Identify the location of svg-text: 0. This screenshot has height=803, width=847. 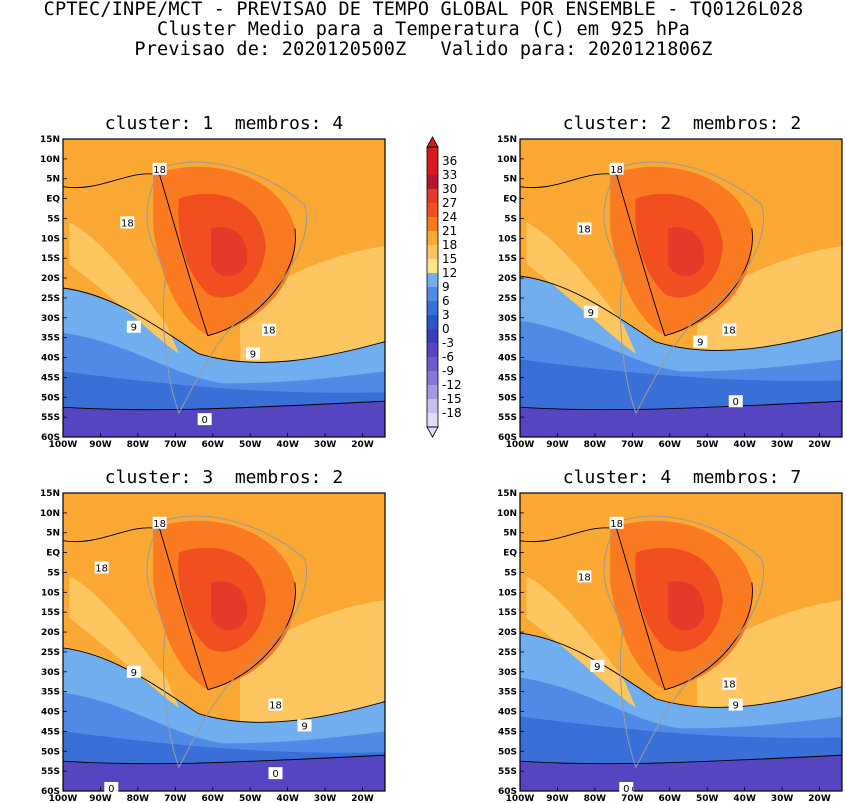
(736, 402).